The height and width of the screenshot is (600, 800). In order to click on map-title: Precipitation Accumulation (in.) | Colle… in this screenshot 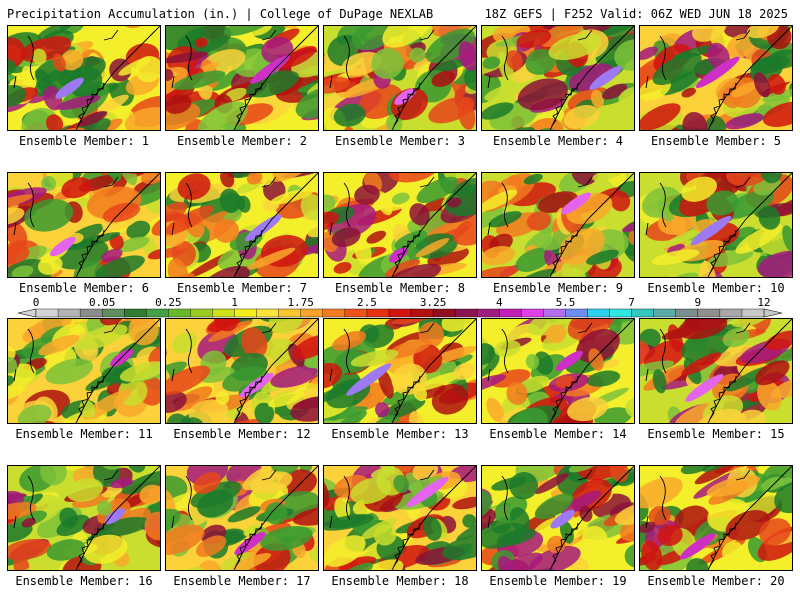, I will do `click(220, 14)`.